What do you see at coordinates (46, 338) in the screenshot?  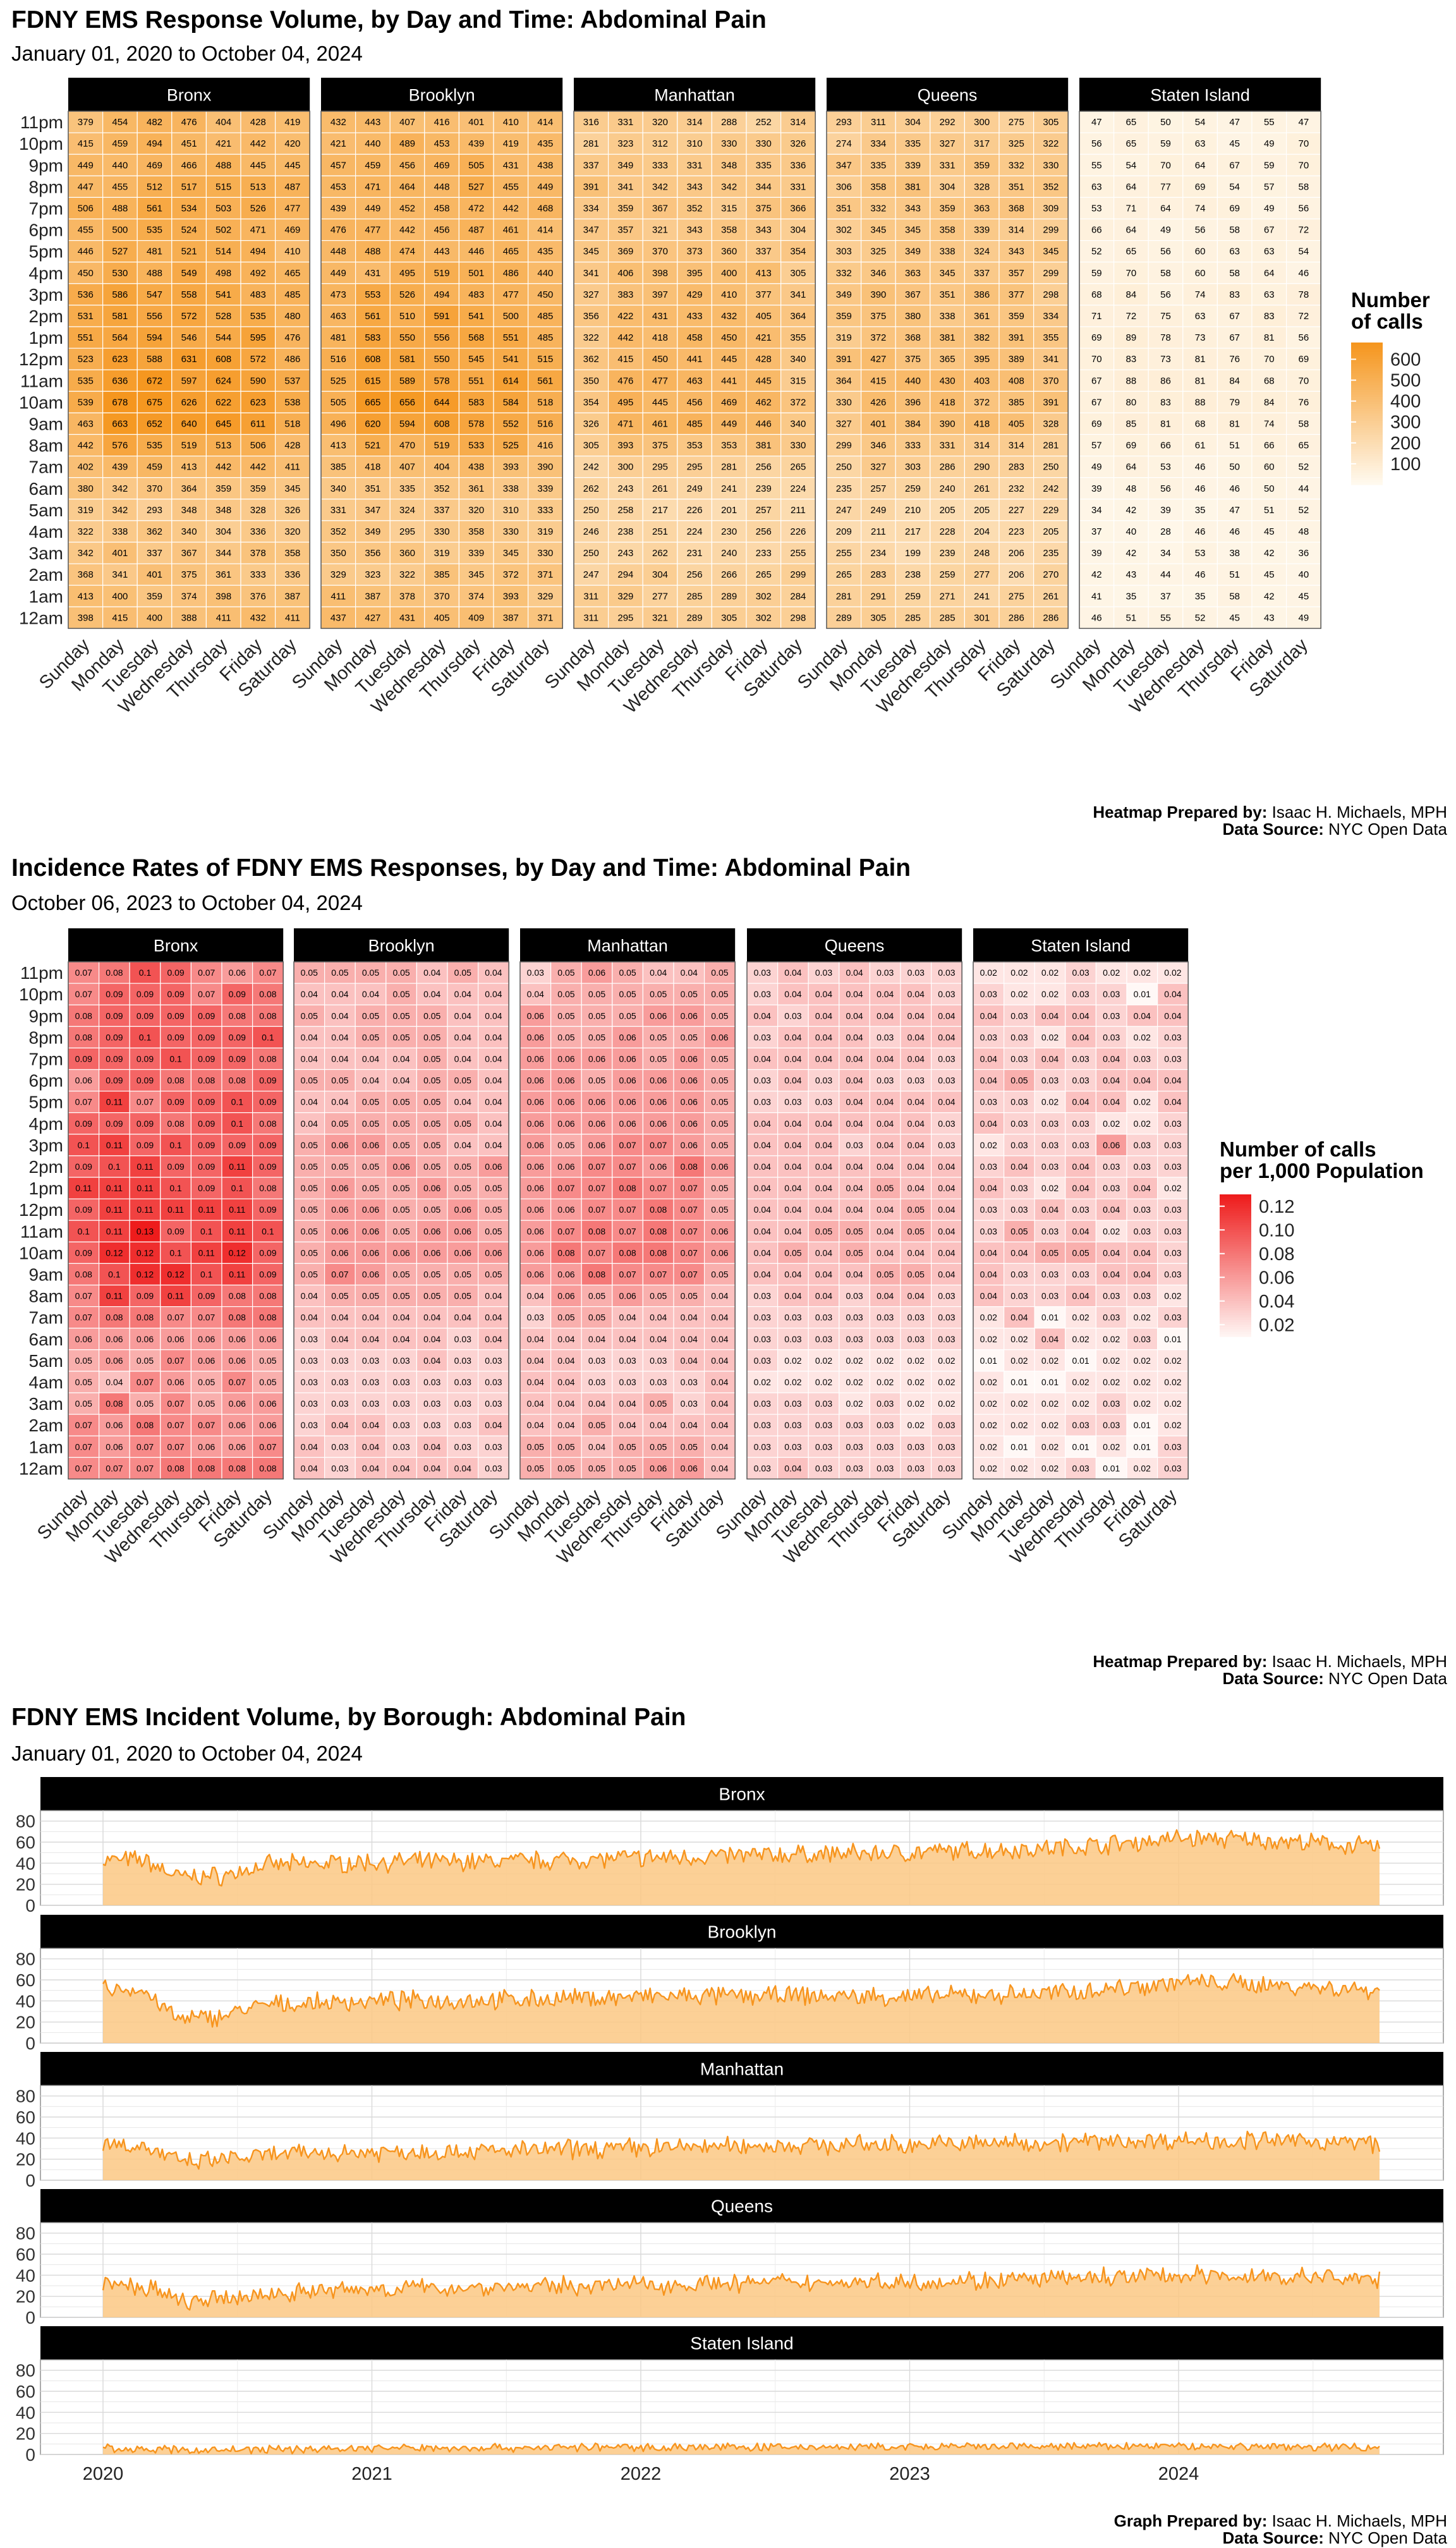 I see `hm1-y-tick-1pm: 1pm` at bounding box center [46, 338].